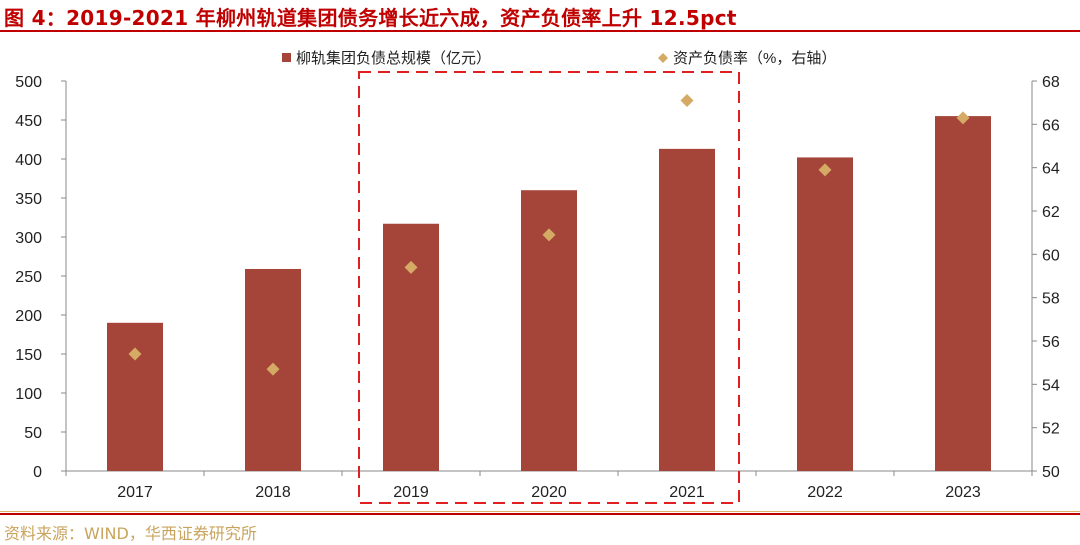  What do you see at coordinates (1051, 212) in the screenshot?
I see `right-tick-label: 62` at bounding box center [1051, 212].